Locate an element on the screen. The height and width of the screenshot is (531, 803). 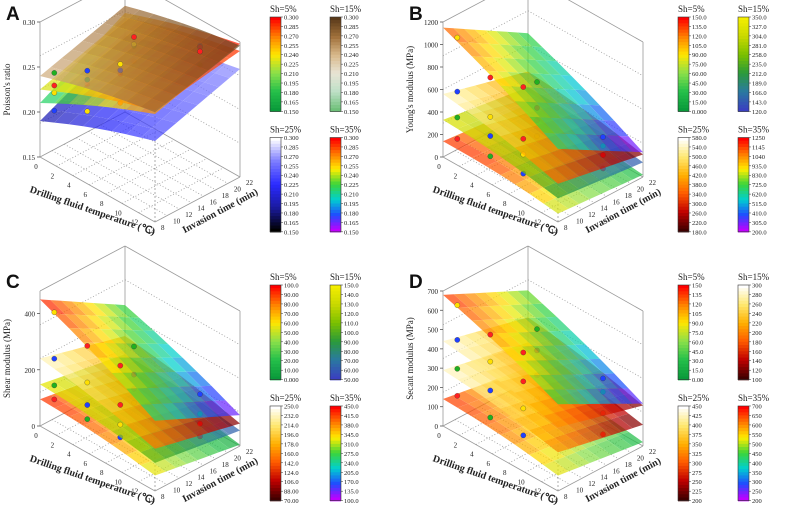
x-tick-label: 14 is located at coordinates (555, 501).